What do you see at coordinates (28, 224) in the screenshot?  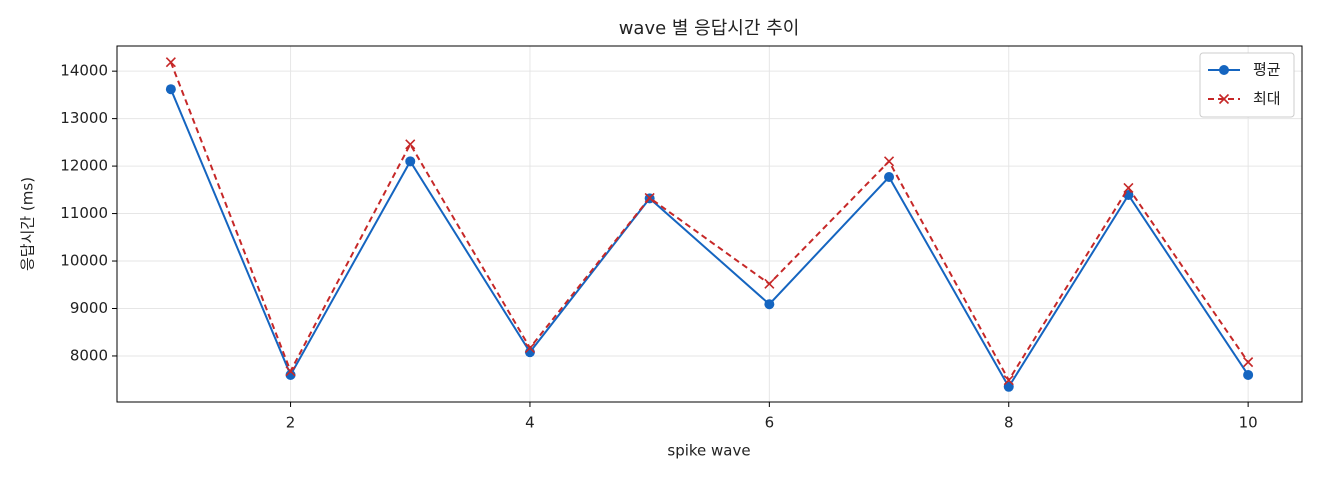 I see `y-axis-label: 응답시간 (ms)` at bounding box center [28, 224].